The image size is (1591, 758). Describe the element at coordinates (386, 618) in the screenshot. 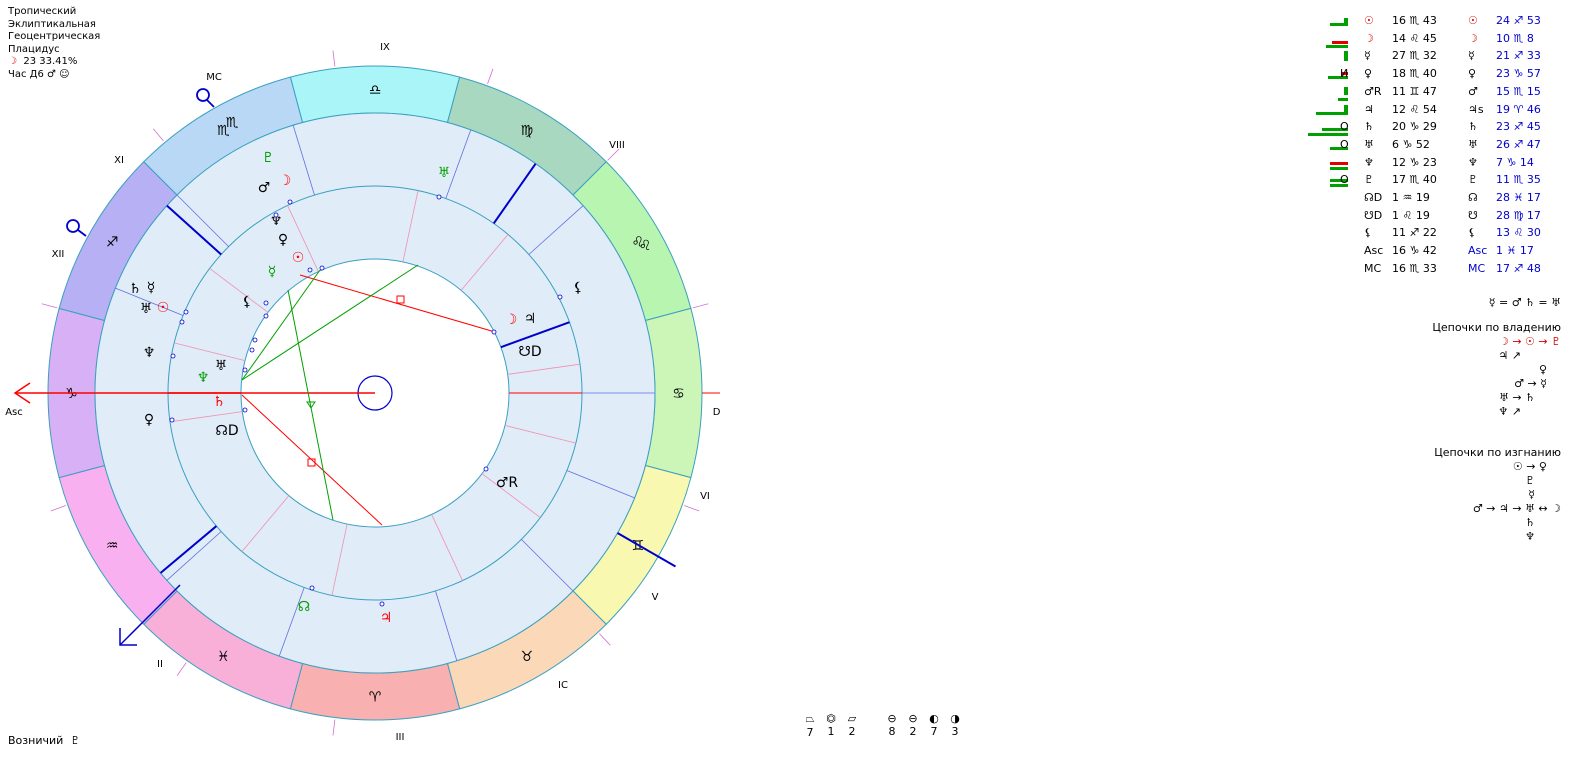

I see `planet-glyph: ♃` at that location.